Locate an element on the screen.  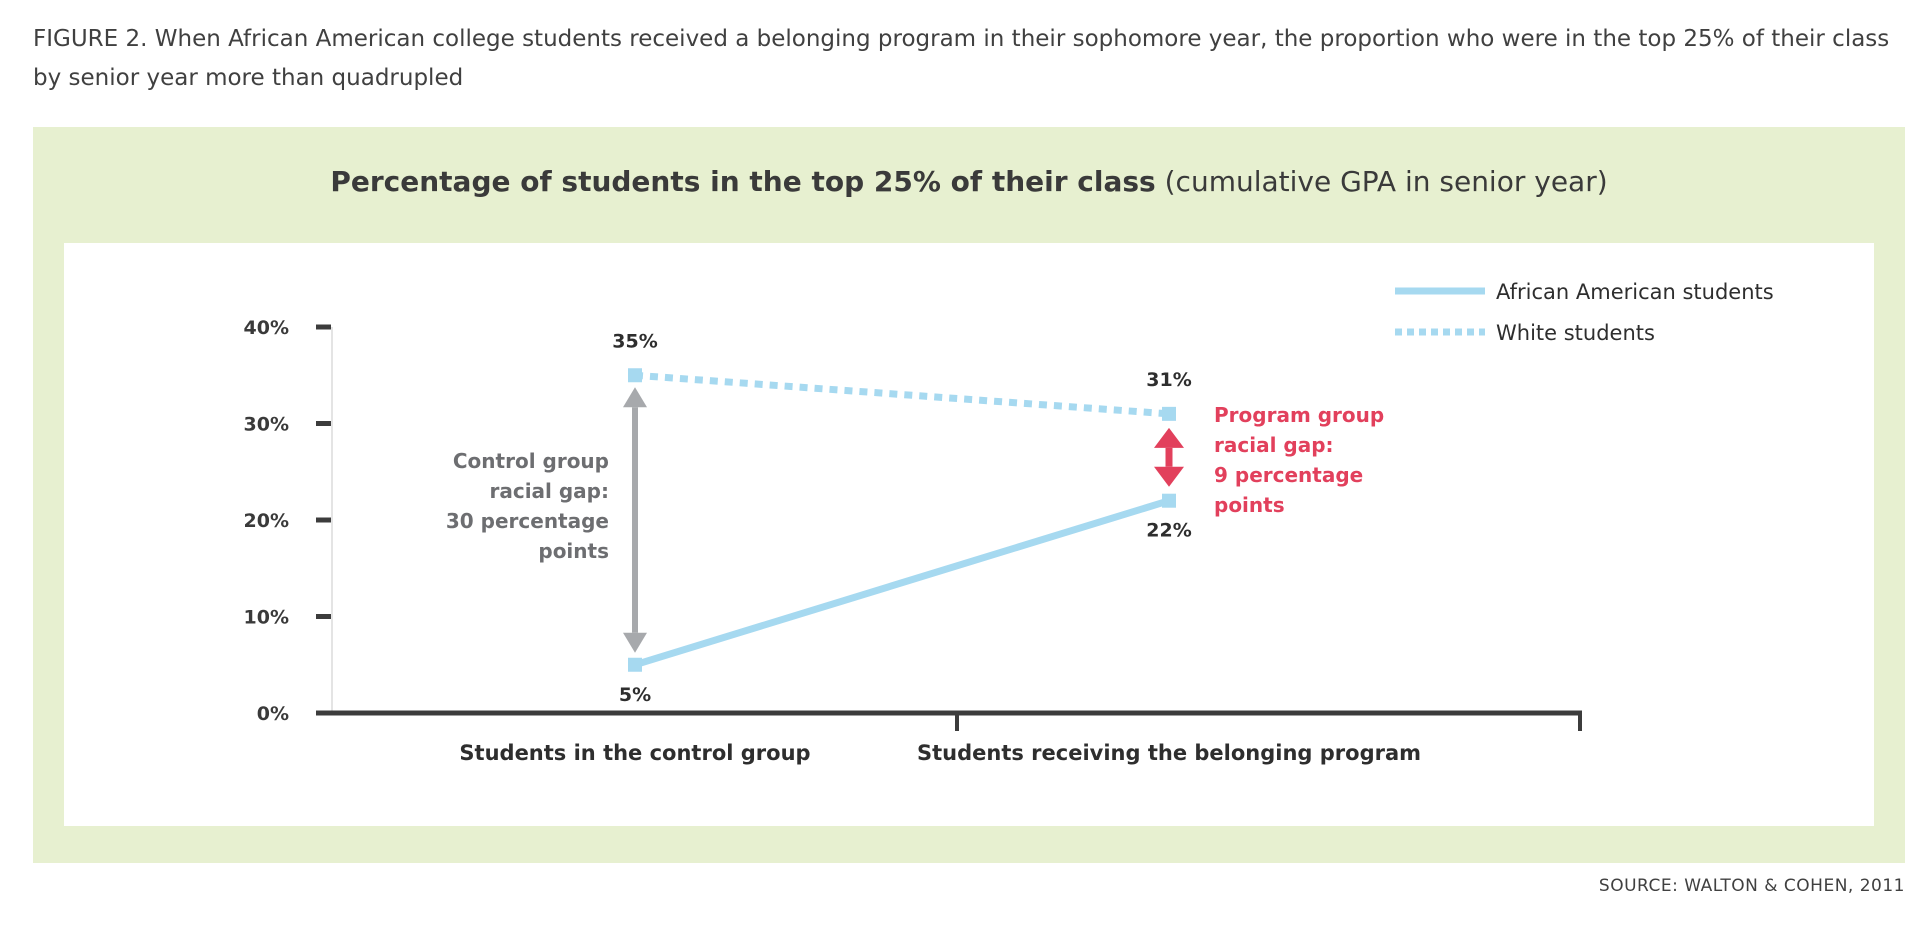
control-gap-arrow-head-down is located at coordinates (635, 642).